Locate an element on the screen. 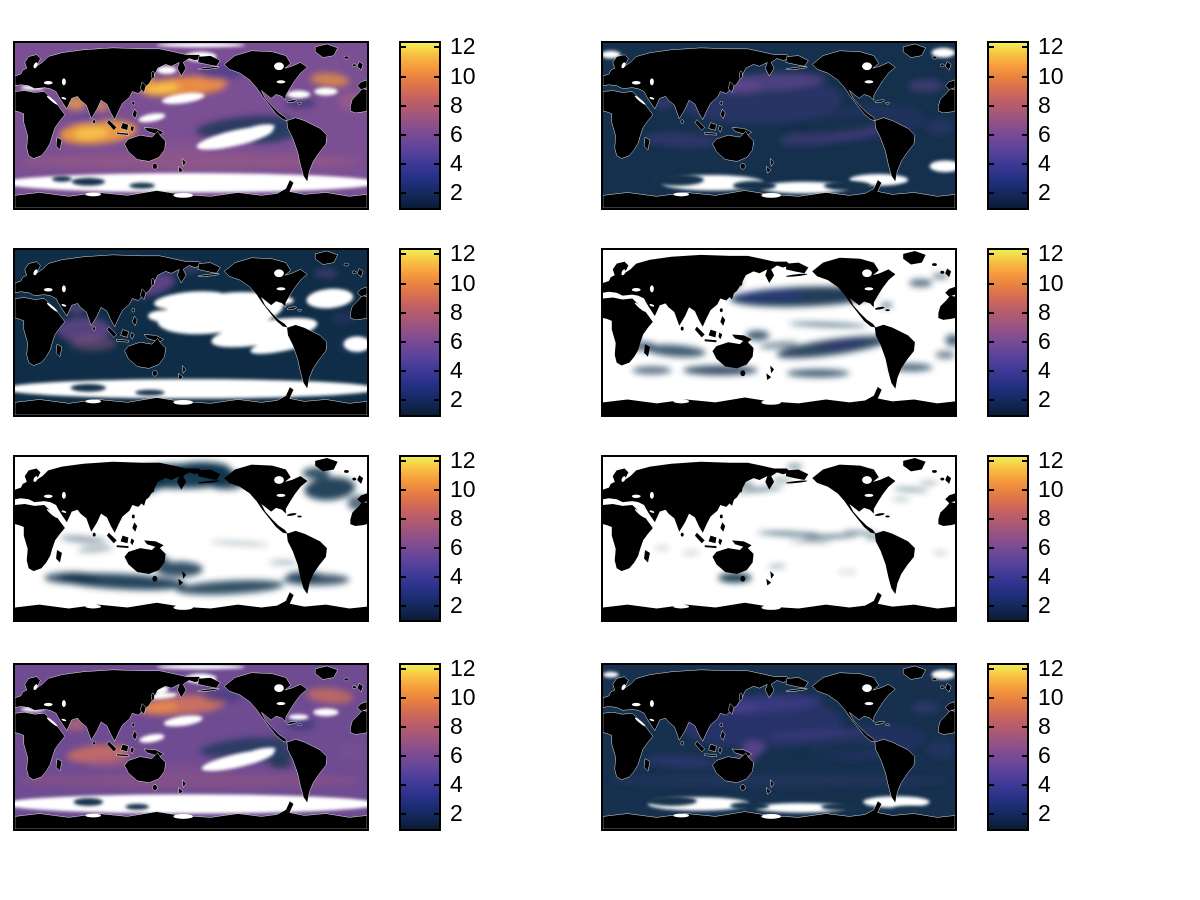 This screenshot has height=900, width=1200. colorbar-1: 12 10 8 6 4 2 is located at coordinates (437, 122).